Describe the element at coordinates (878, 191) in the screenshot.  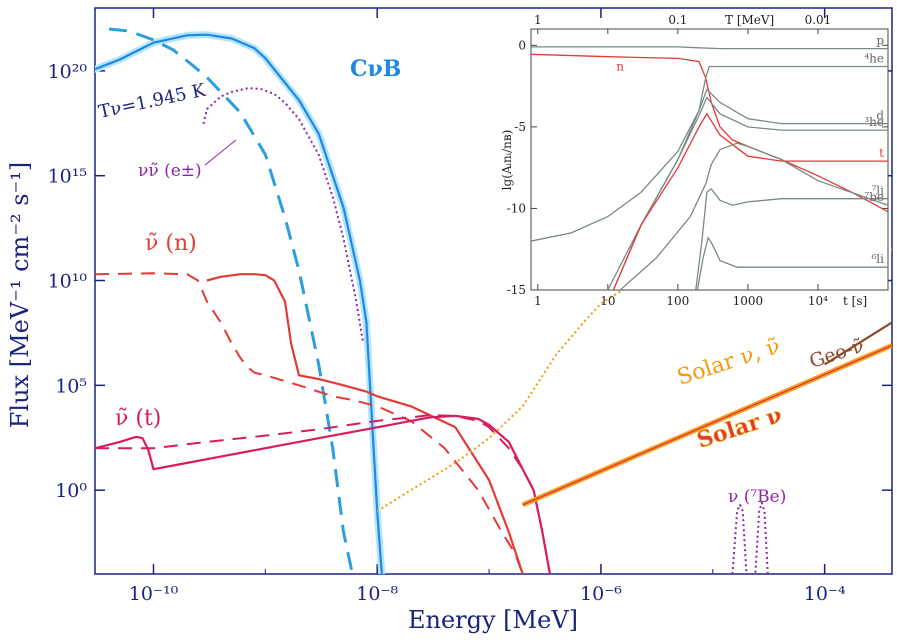
I see `inset-series-label: ⁷li` at that location.